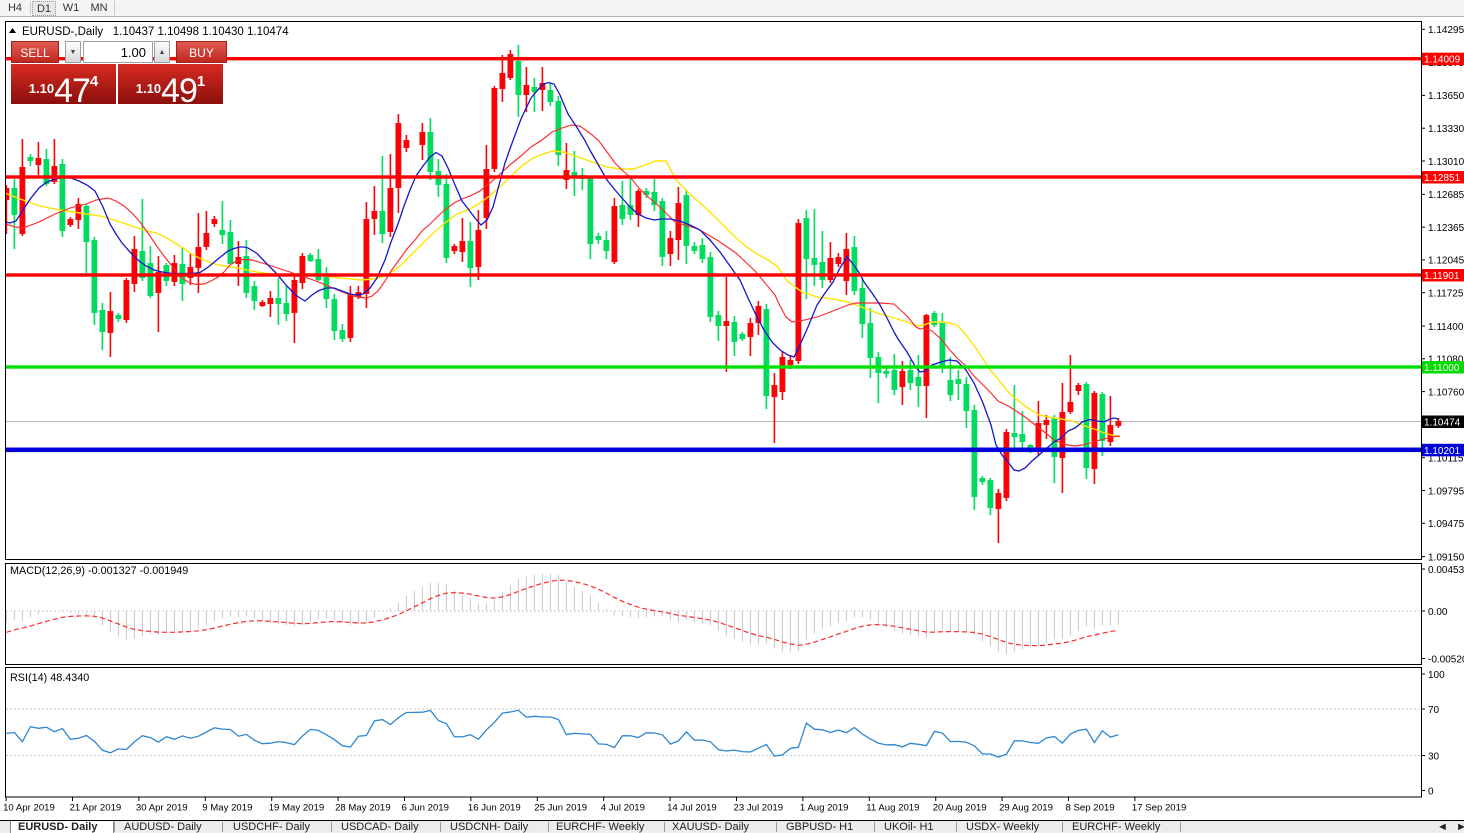  Describe the element at coordinates (1438, 612) in the screenshot. I see `svg-text: 0.00` at that location.